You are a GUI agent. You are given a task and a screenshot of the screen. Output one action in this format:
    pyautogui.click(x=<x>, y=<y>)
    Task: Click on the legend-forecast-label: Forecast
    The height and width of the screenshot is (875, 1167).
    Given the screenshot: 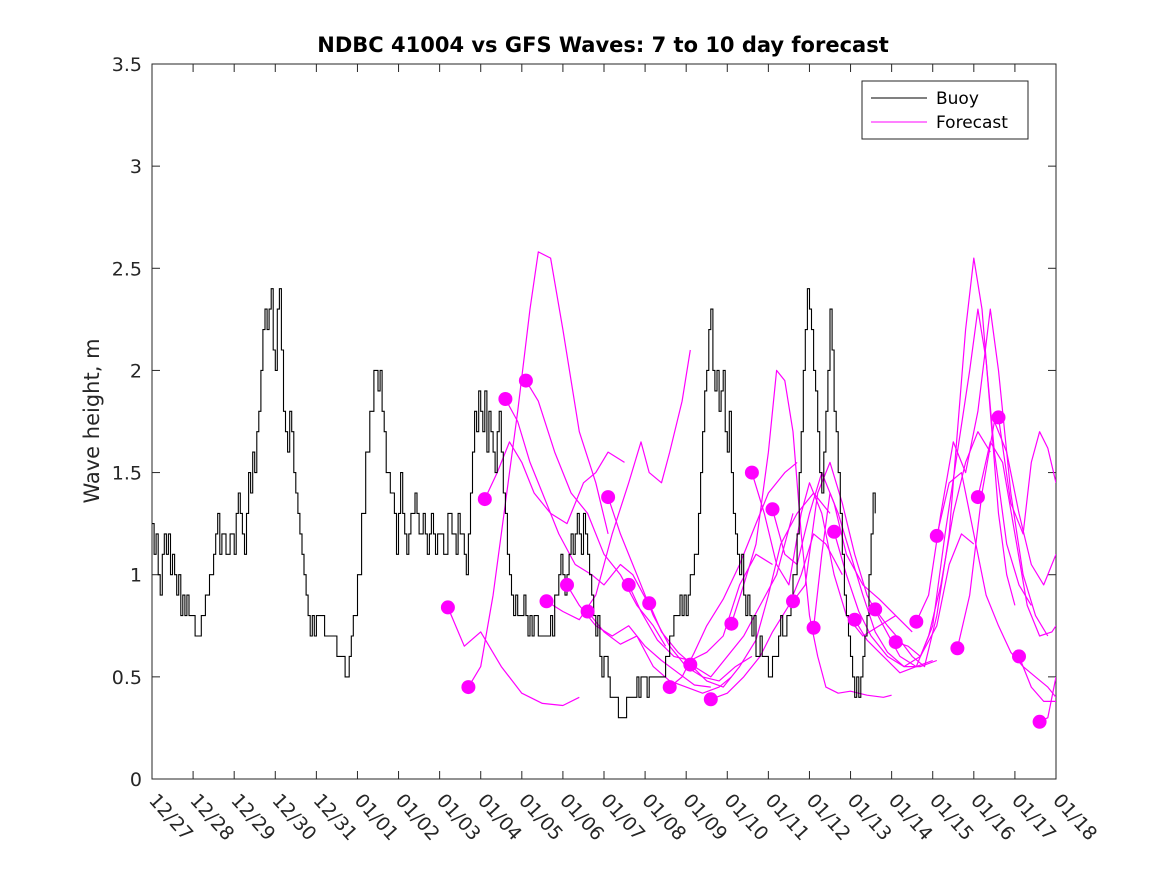 What is the action you would take?
    pyautogui.click(x=972, y=123)
    